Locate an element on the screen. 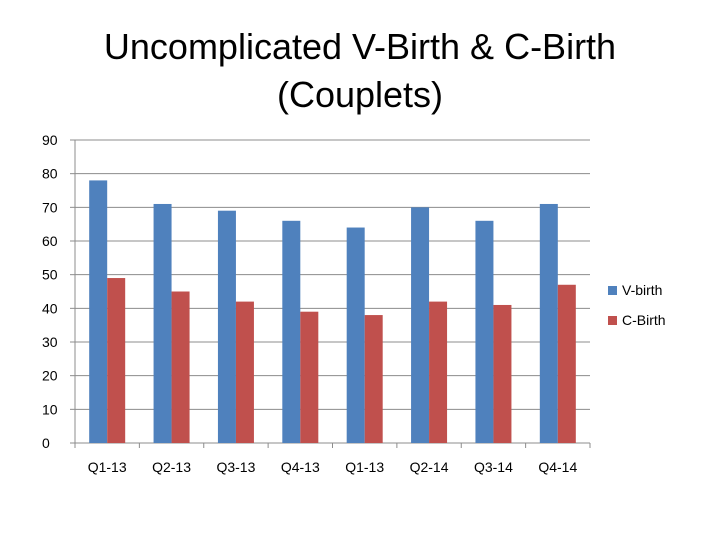 The width and height of the screenshot is (720, 540). x-tick-label-5: Q2-14 is located at coordinates (429, 467).